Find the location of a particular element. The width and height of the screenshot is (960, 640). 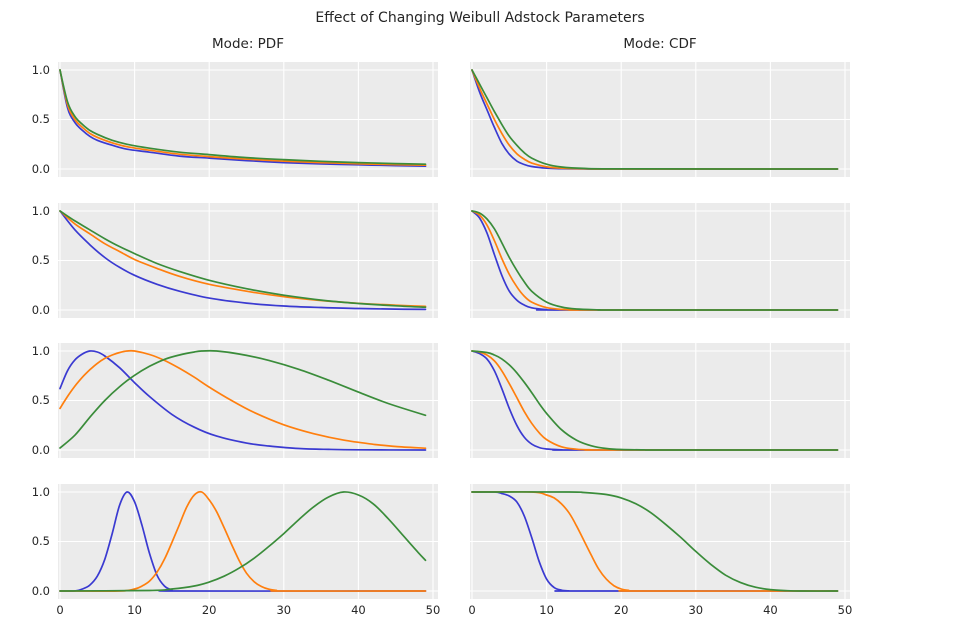

curve-orange-row4-pdf is located at coordinates (243, 541).